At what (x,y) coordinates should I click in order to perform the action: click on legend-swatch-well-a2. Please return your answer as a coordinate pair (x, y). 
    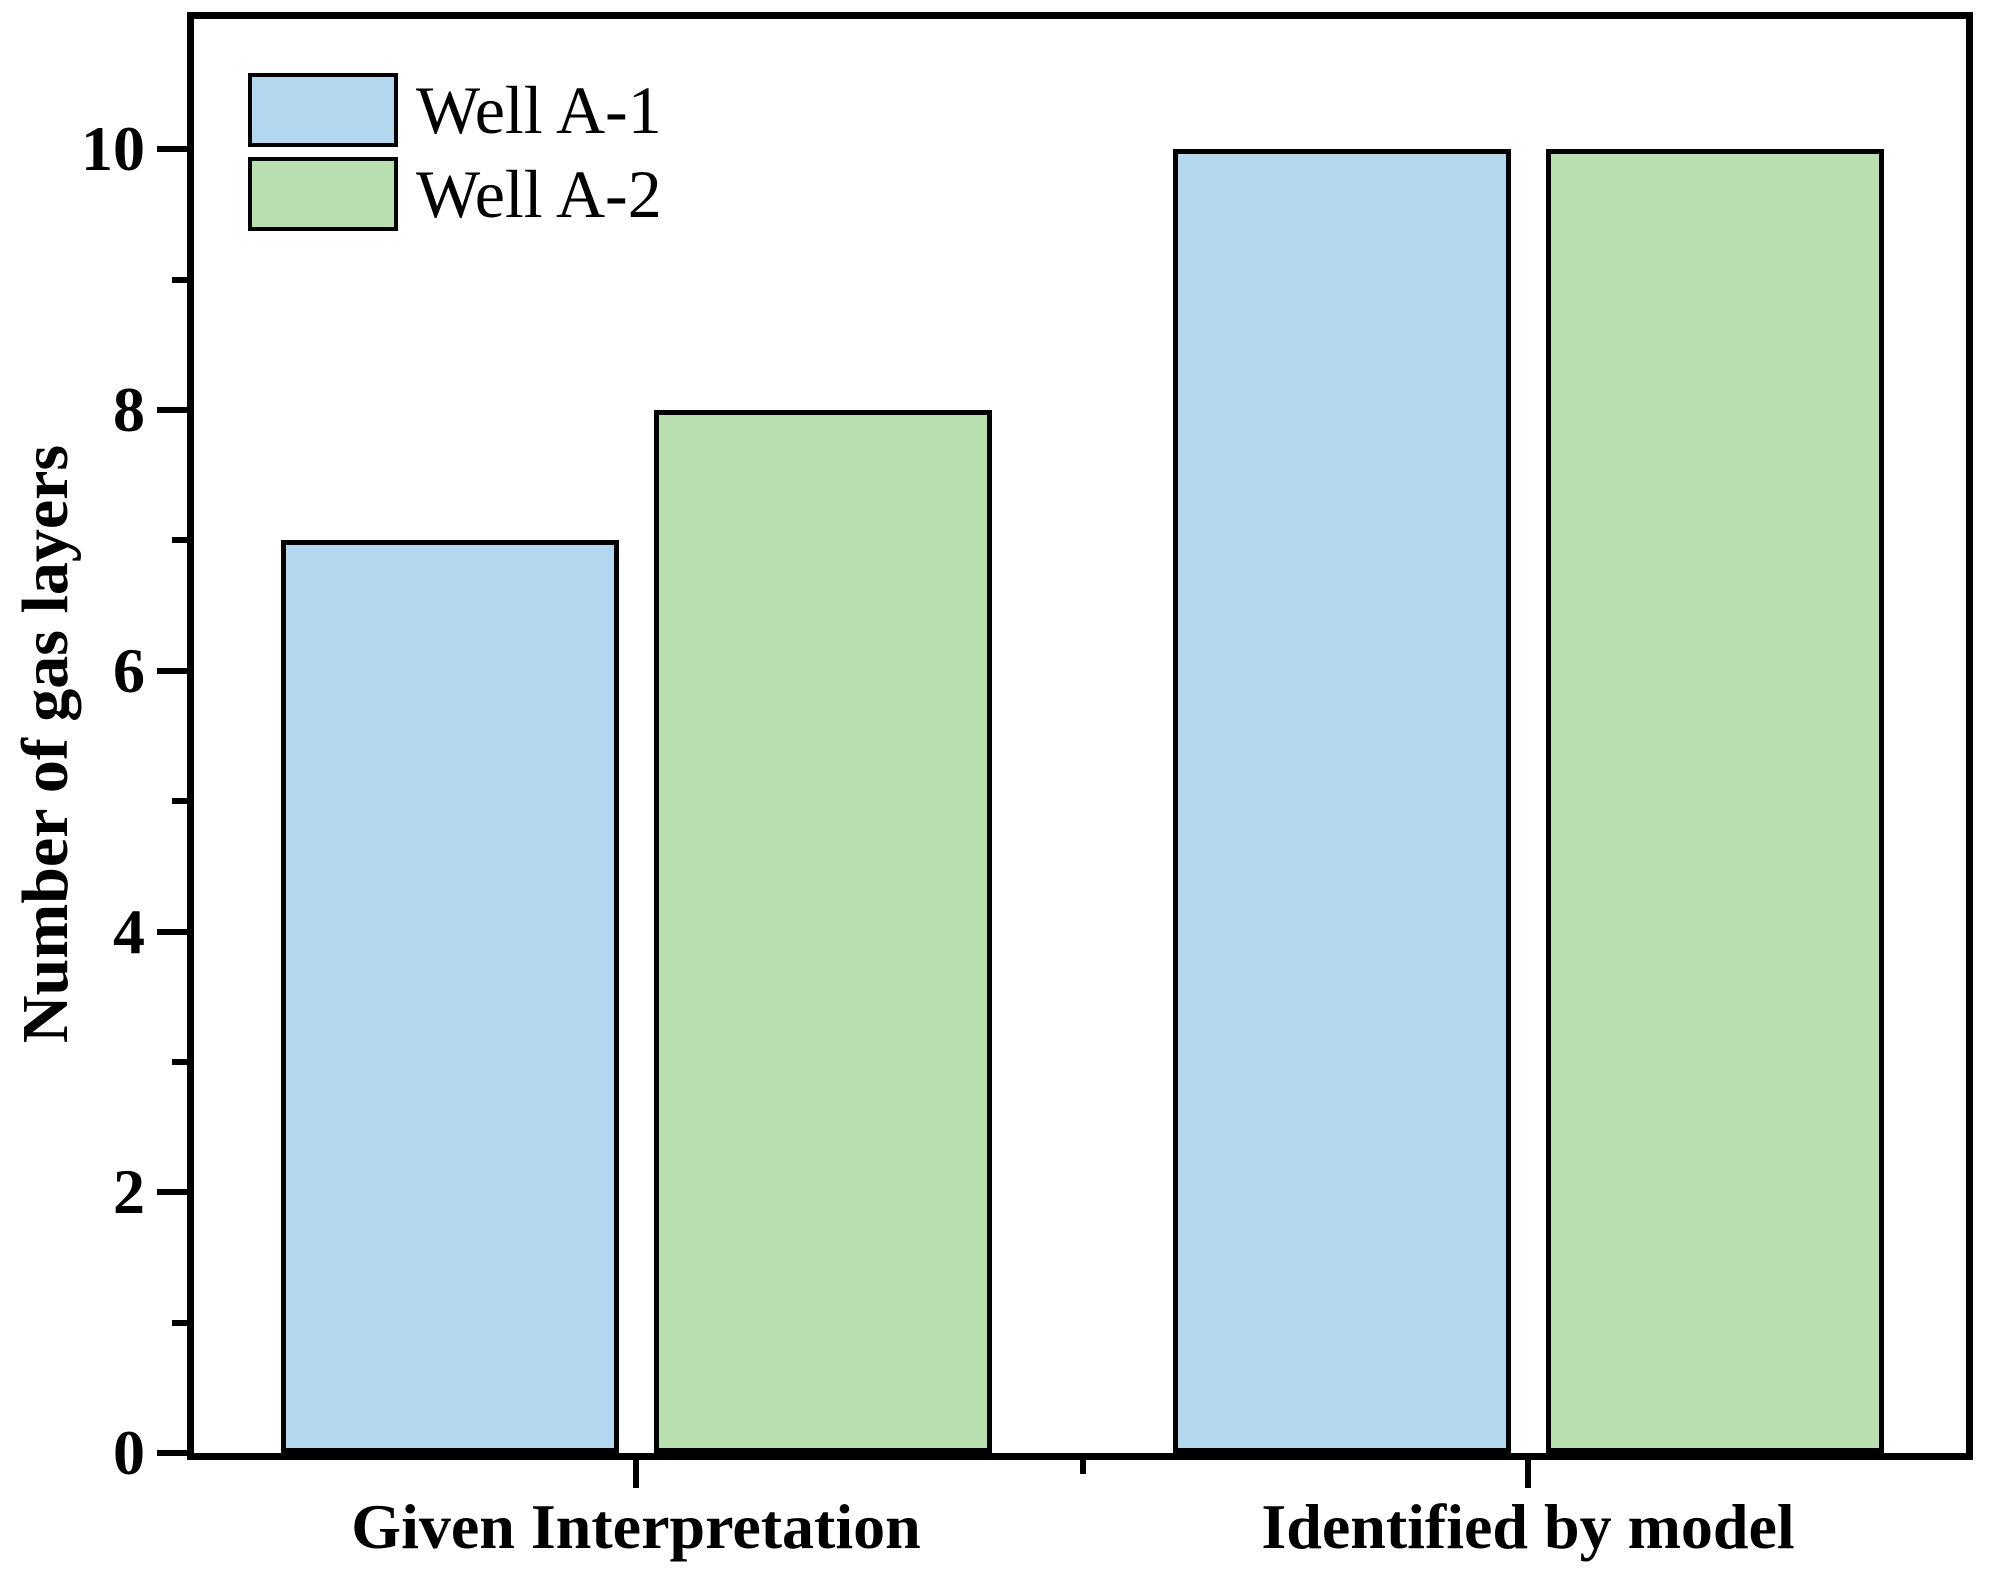
    Looking at the image, I should click on (323, 194).